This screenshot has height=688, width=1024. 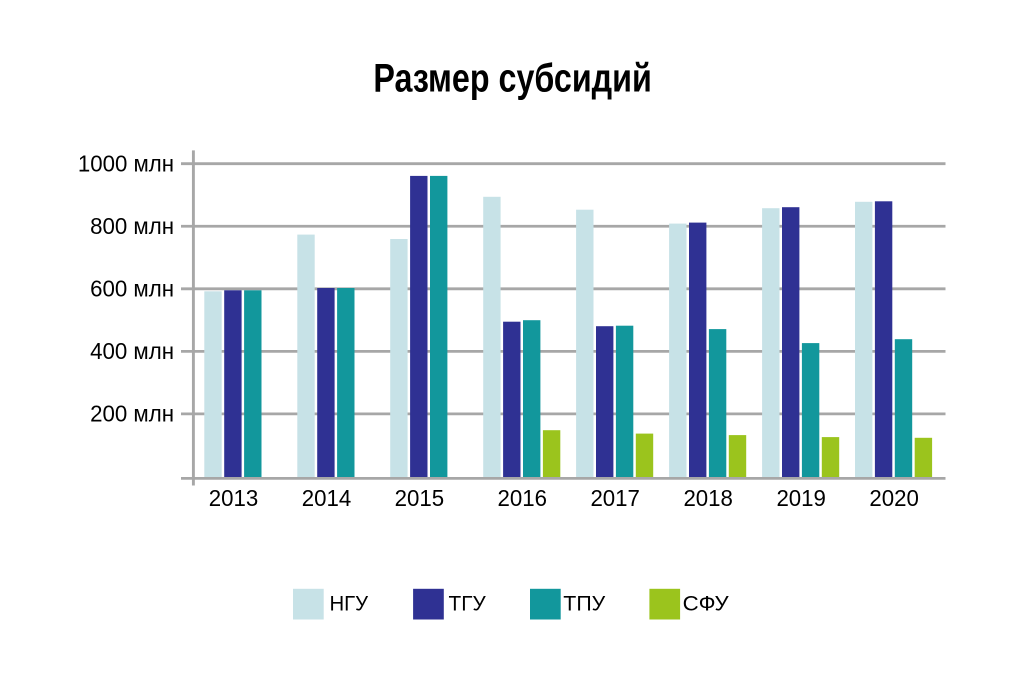 I want to click on svg-text: 2017, so click(x=615, y=498).